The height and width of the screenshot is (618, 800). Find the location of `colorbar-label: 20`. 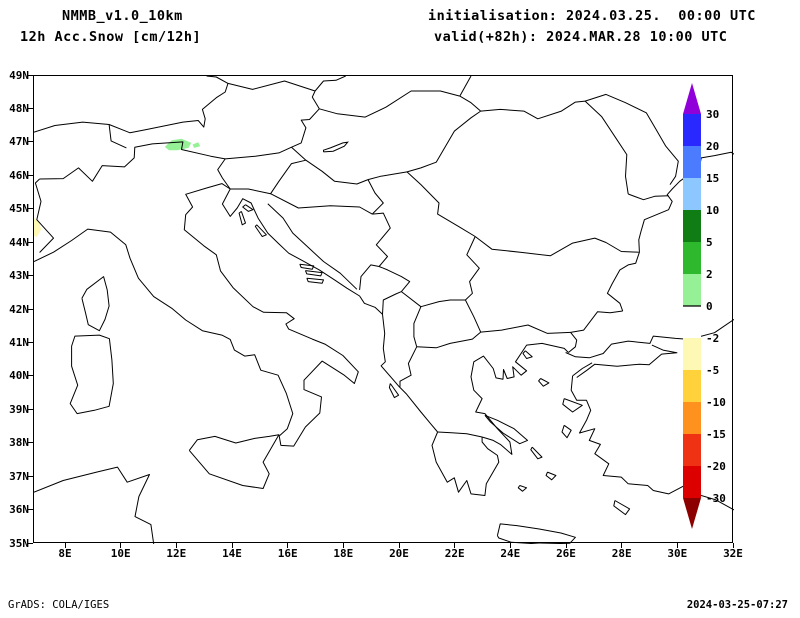

colorbar-label: 20 is located at coordinates (712, 146).